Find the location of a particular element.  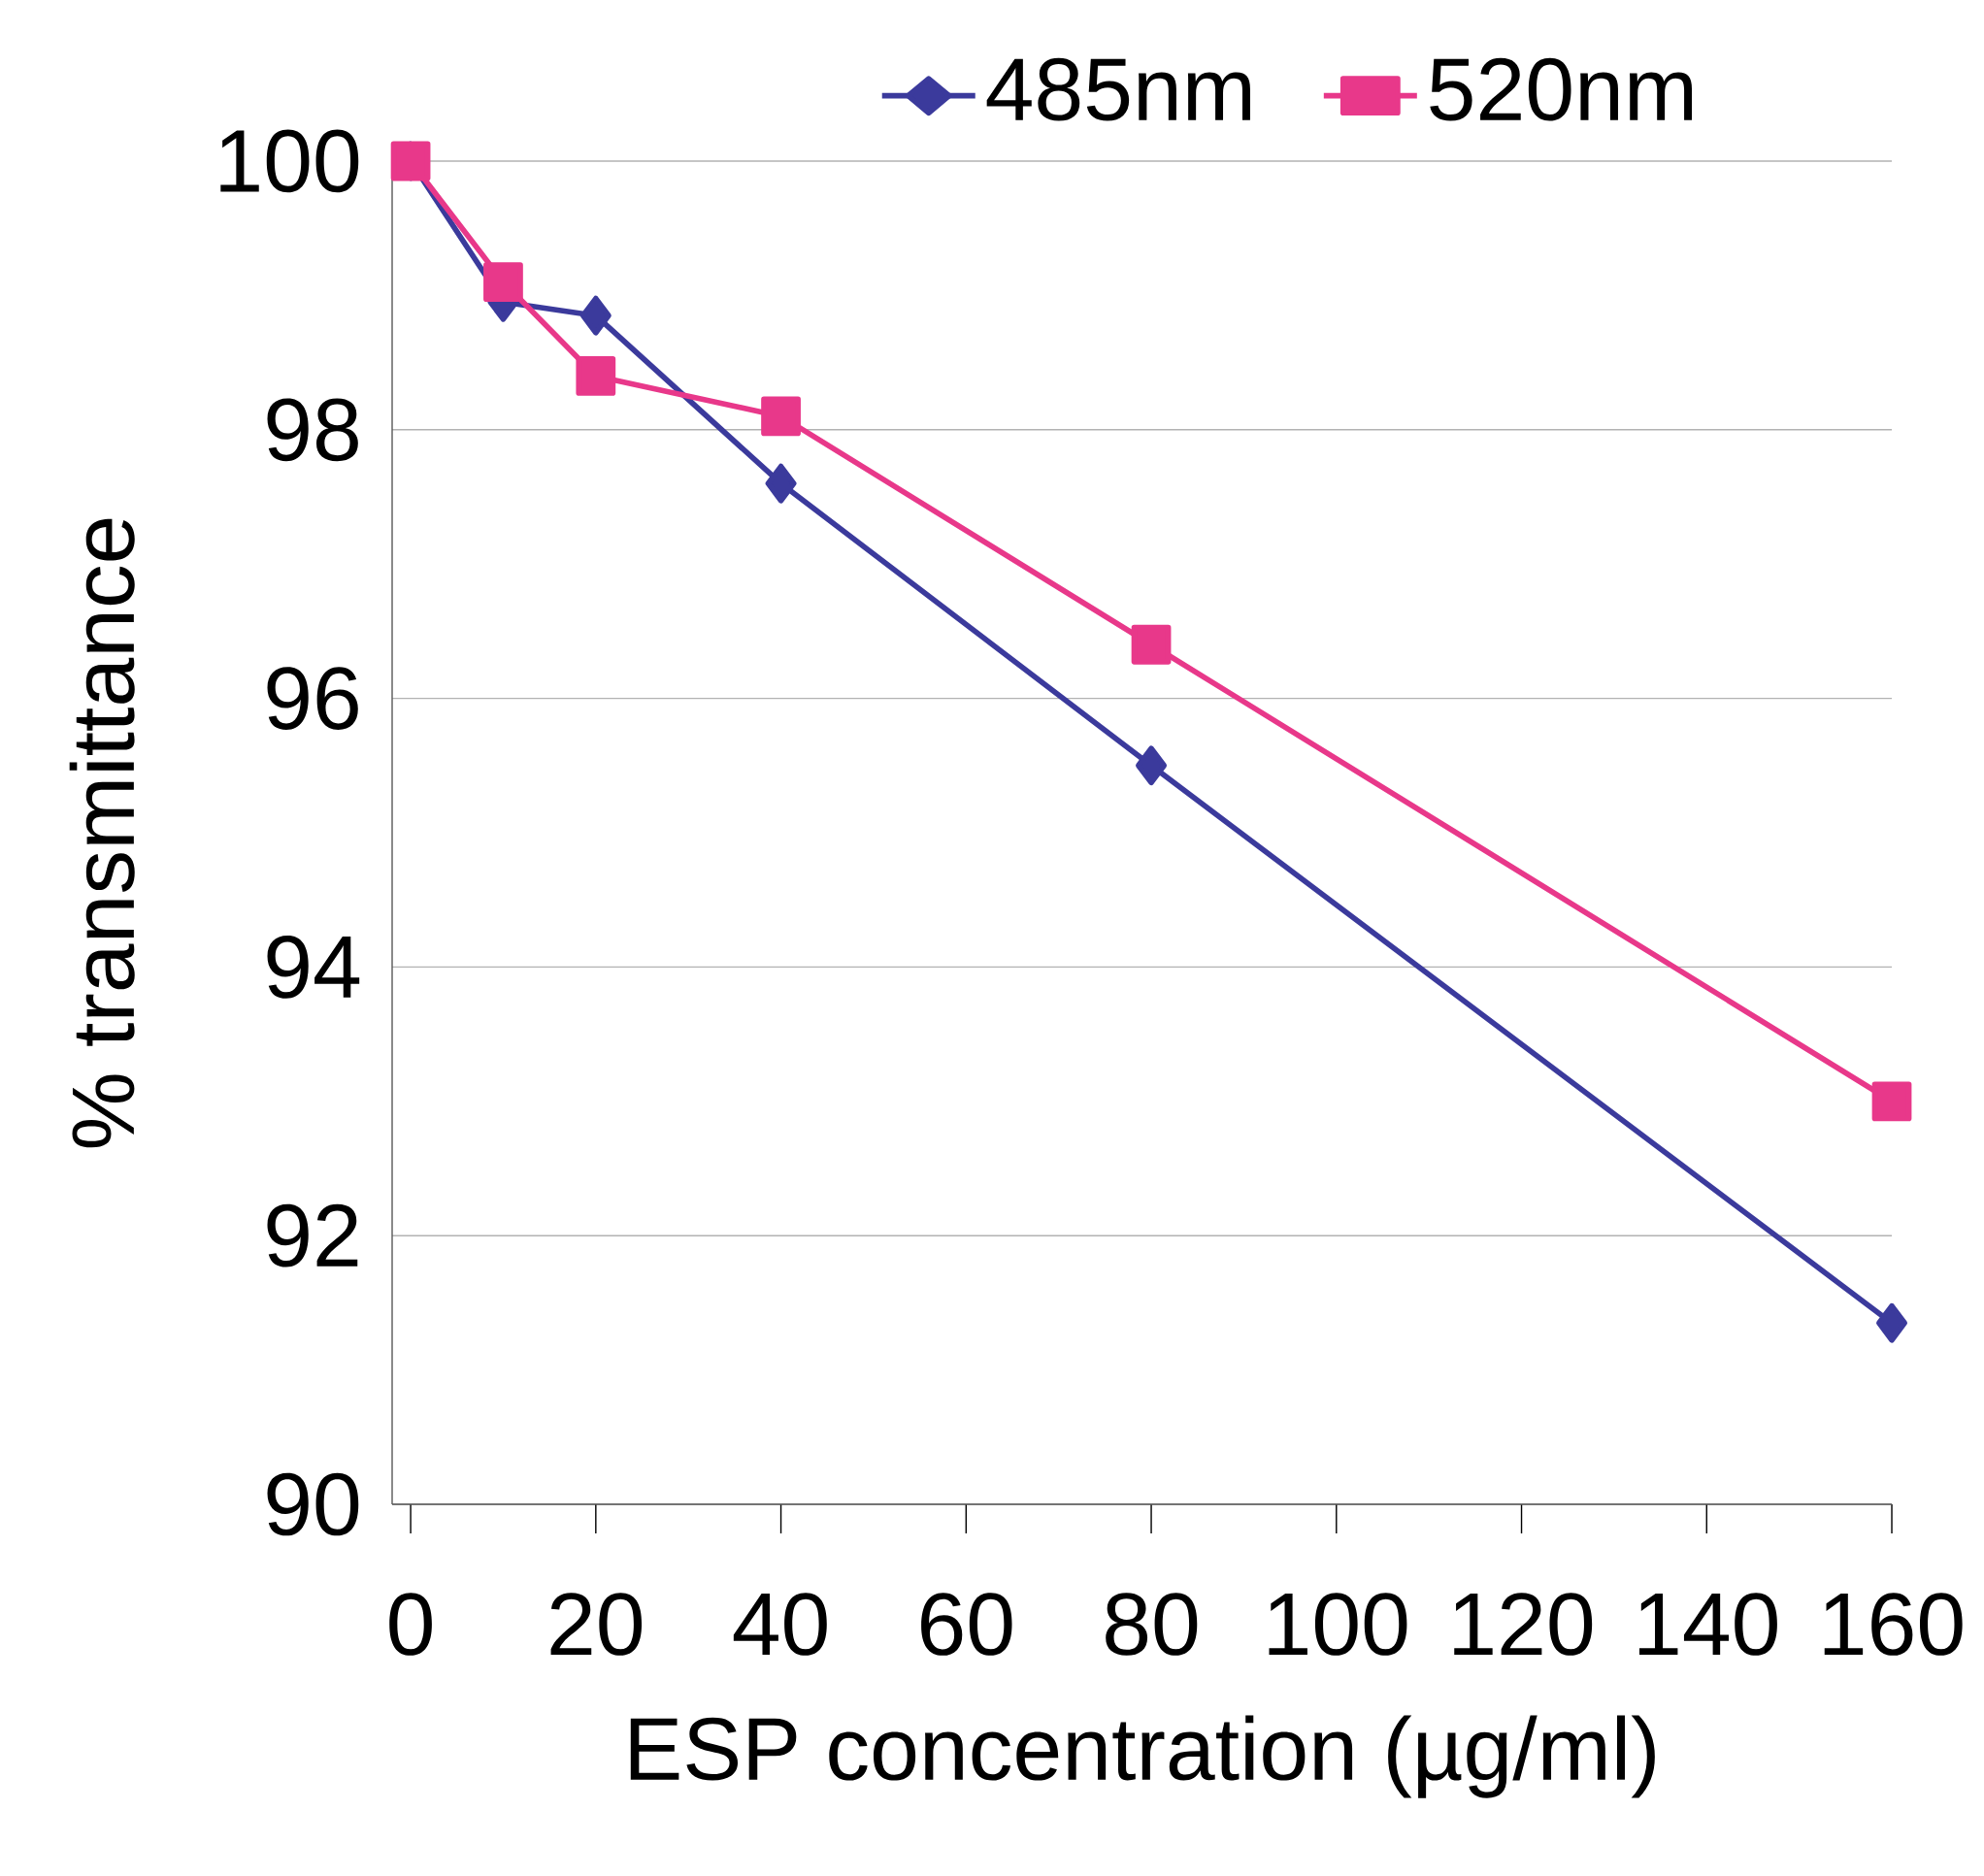

x-tick-label: 160 is located at coordinates (1893, 1624).